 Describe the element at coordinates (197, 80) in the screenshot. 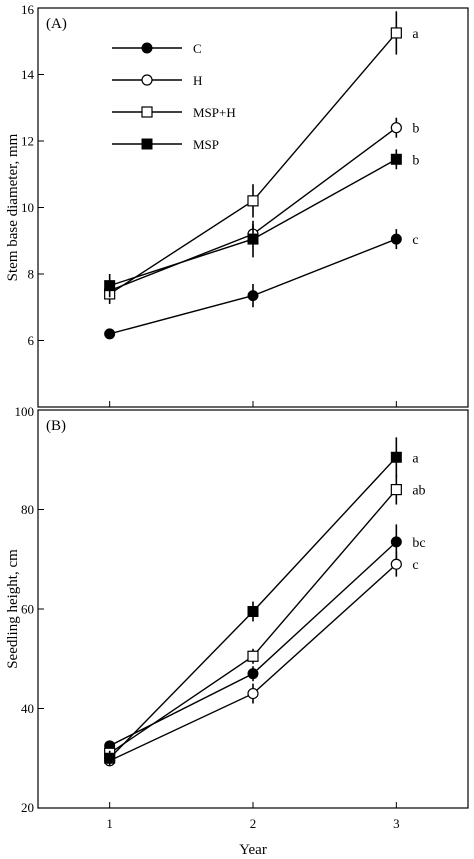

I see `legend-label: H` at that location.